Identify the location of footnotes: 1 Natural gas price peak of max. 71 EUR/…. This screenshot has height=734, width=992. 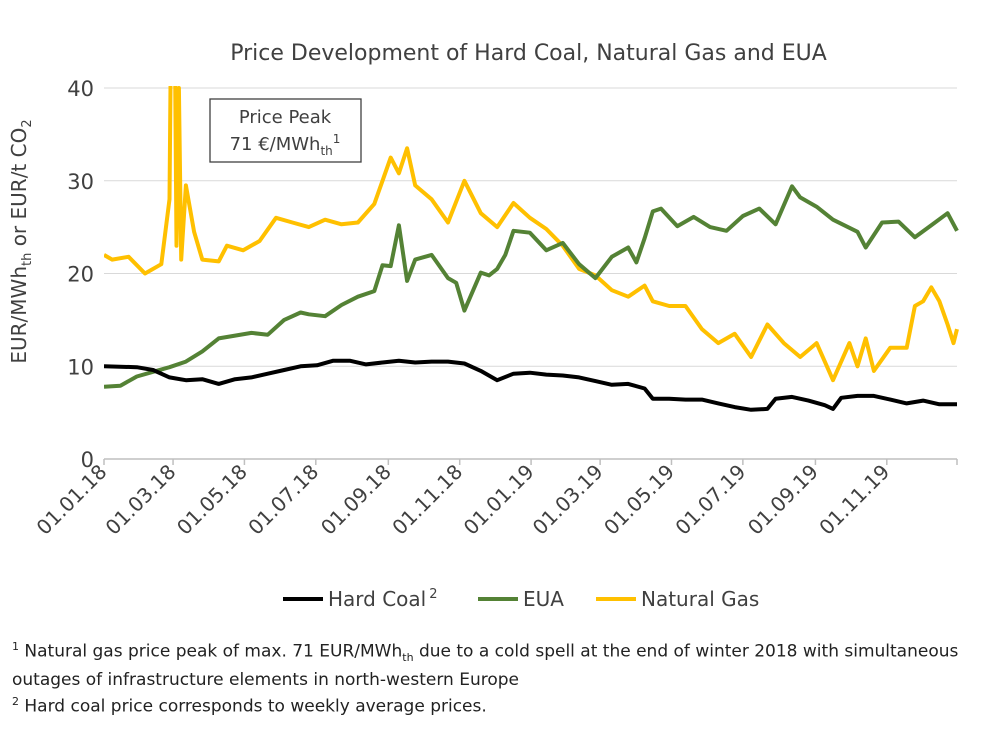
(497, 677).